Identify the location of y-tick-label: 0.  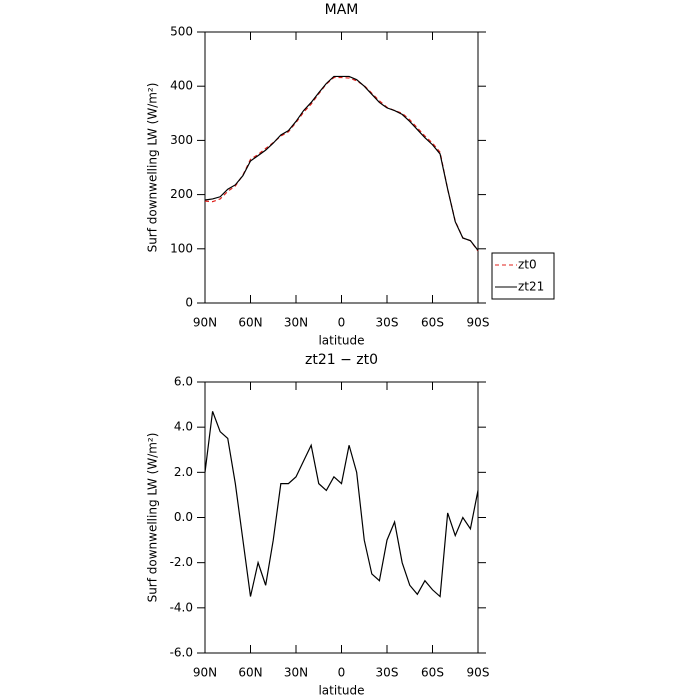
(189, 303).